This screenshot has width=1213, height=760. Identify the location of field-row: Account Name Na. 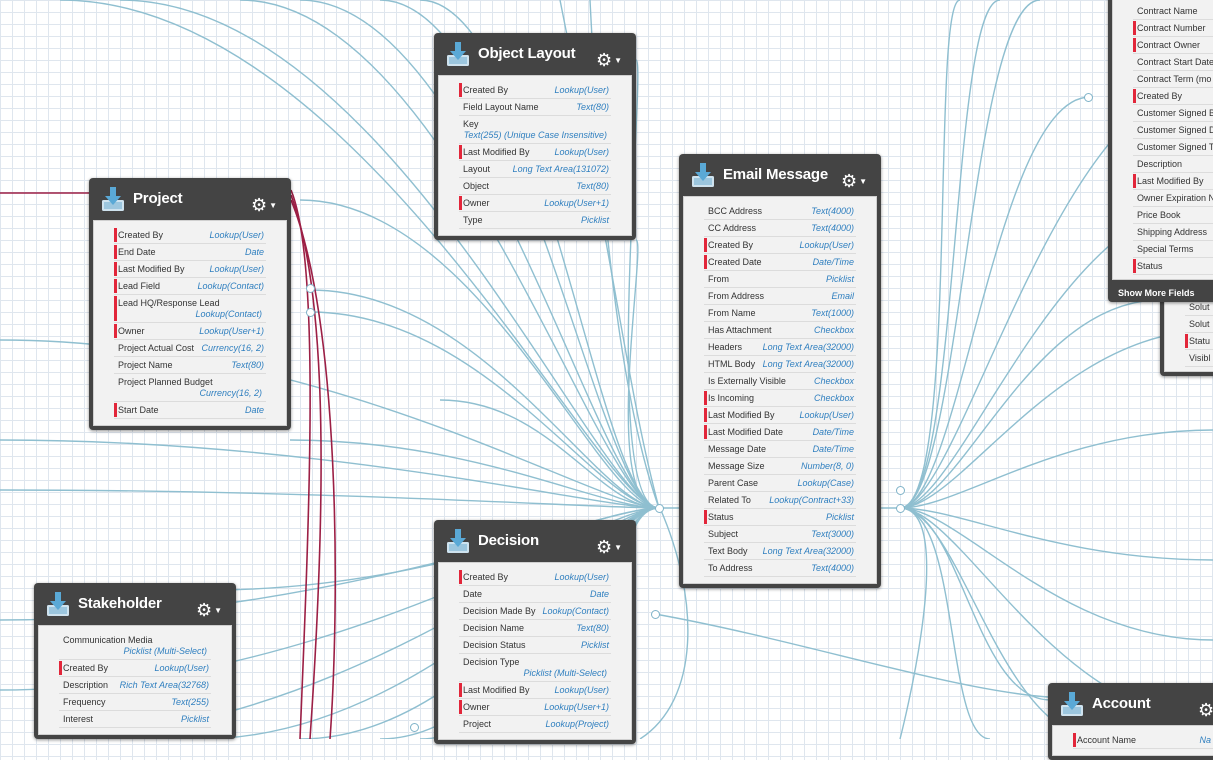
(1143, 740).